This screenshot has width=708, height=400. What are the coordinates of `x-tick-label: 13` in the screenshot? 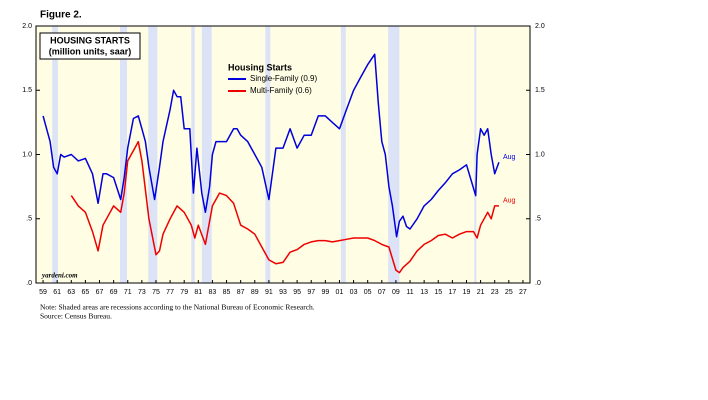 It's located at (424, 292).